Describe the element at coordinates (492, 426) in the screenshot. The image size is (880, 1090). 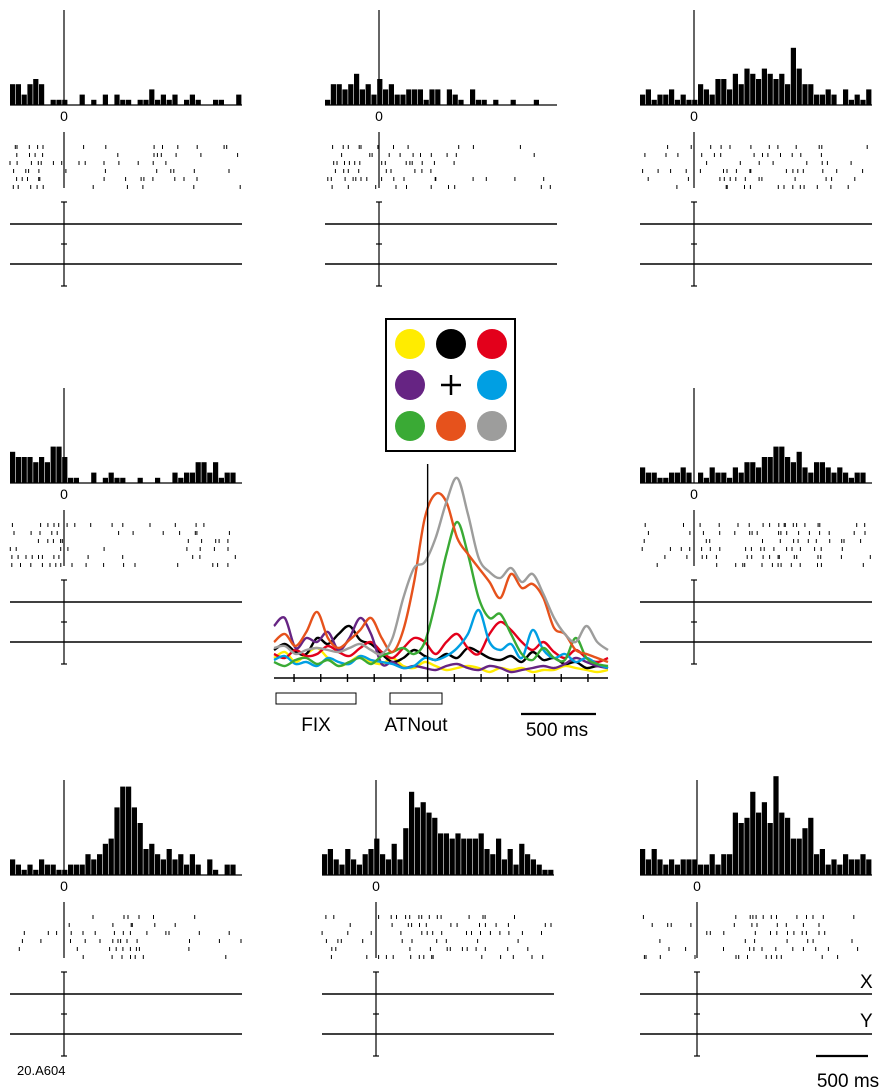
I see `legend-dot-gray` at that location.